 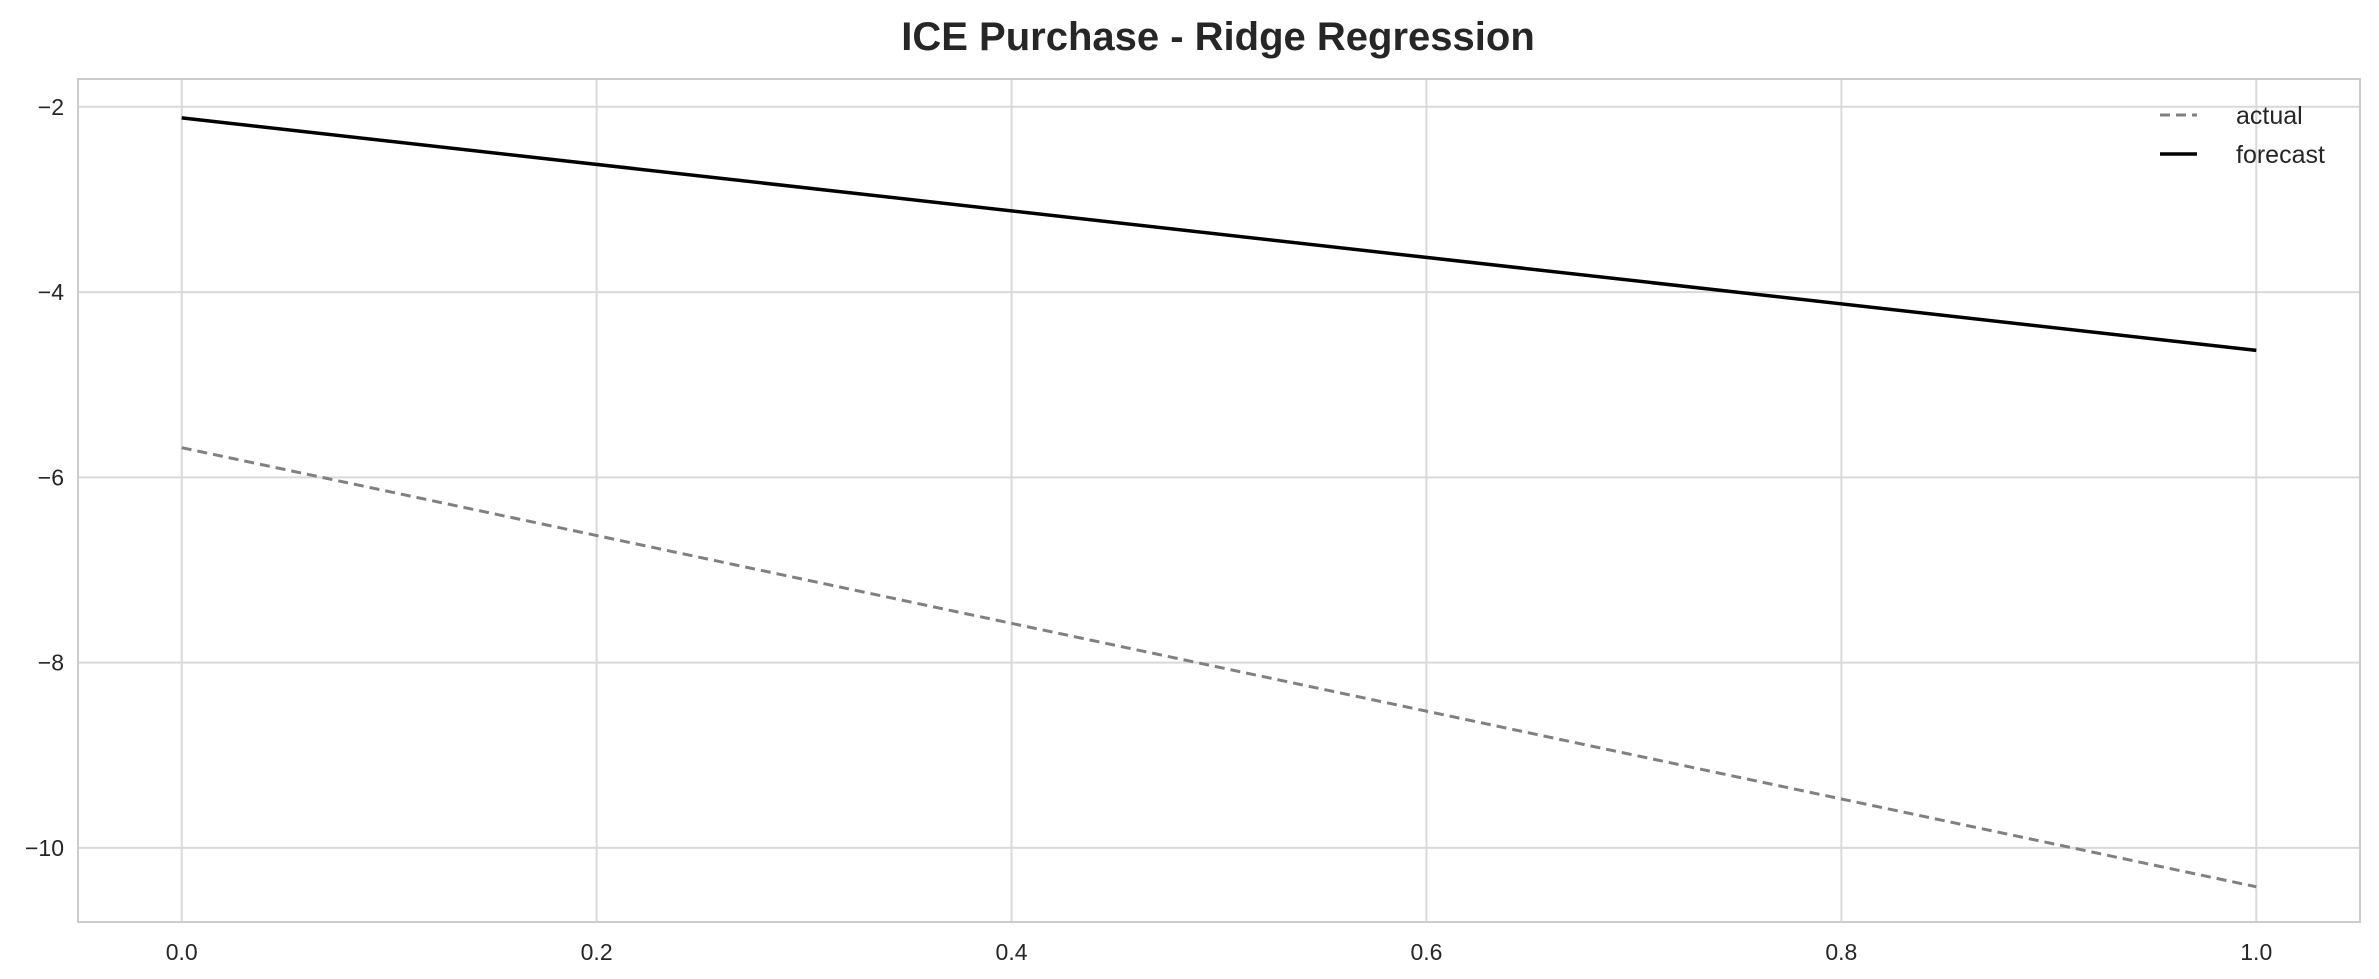 What do you see at coordinates (1426, 952) in the screenshot?
I see `x-tick-label: 0.6` at bounding box center [1426, 952].